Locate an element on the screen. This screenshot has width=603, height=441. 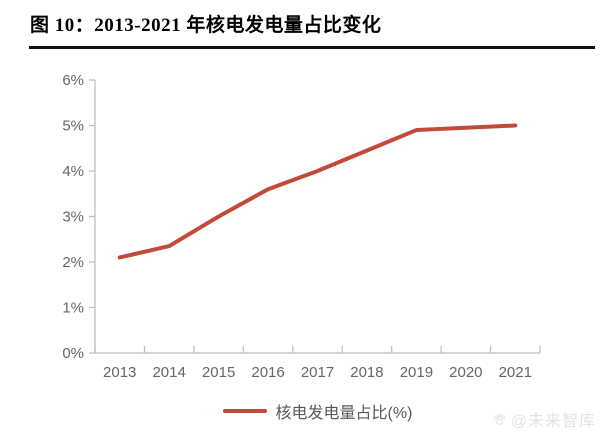
x-axis-tick-label: 2020 is located at coordinates (465, 372).